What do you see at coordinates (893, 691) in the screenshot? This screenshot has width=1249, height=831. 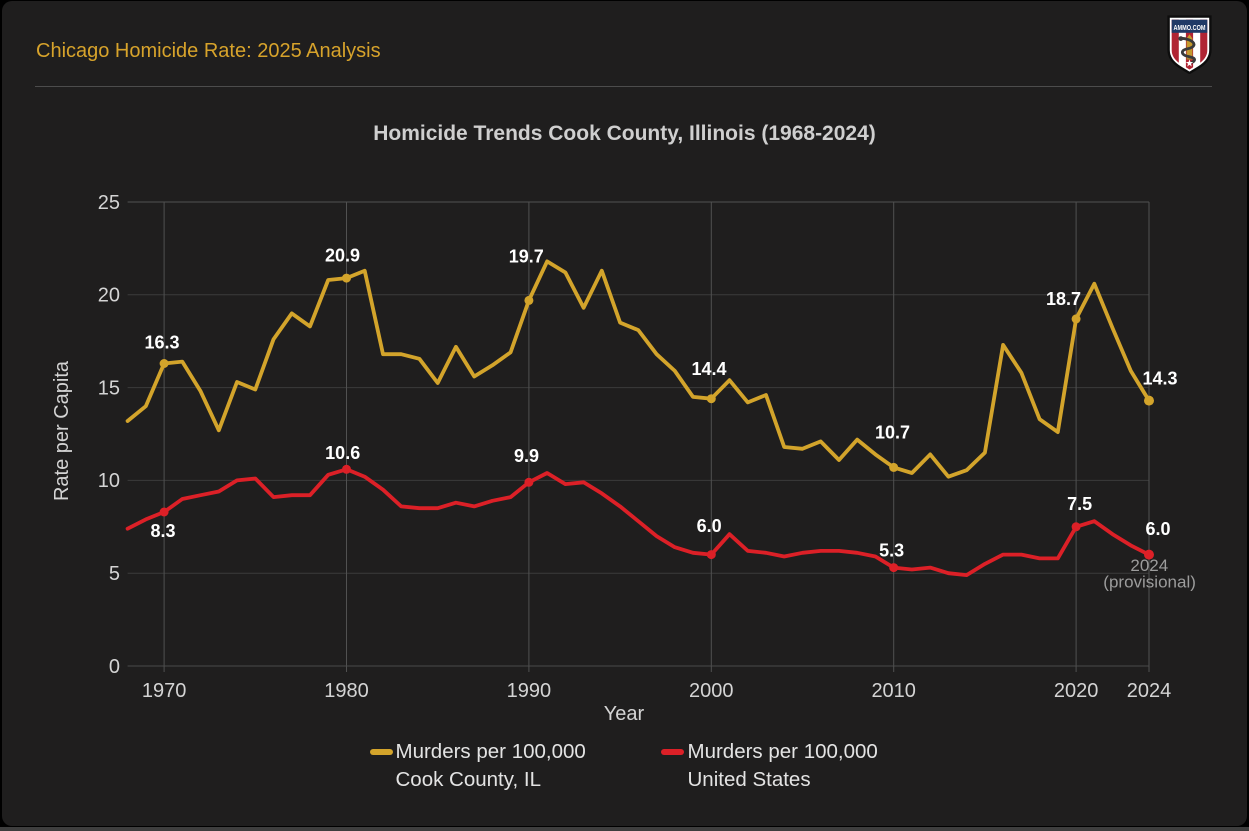 I see `svg-text: 2010` at bounding box center [893, 691].